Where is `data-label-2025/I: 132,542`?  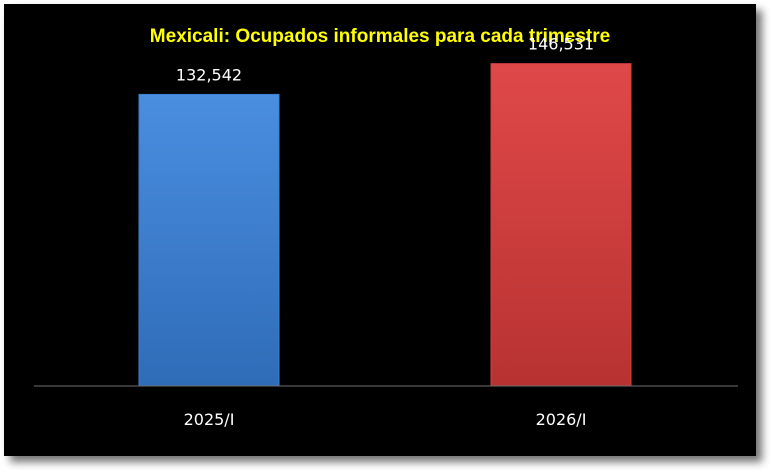 data-label-2025/I: 132,542 is located at coordinates (209, 74).